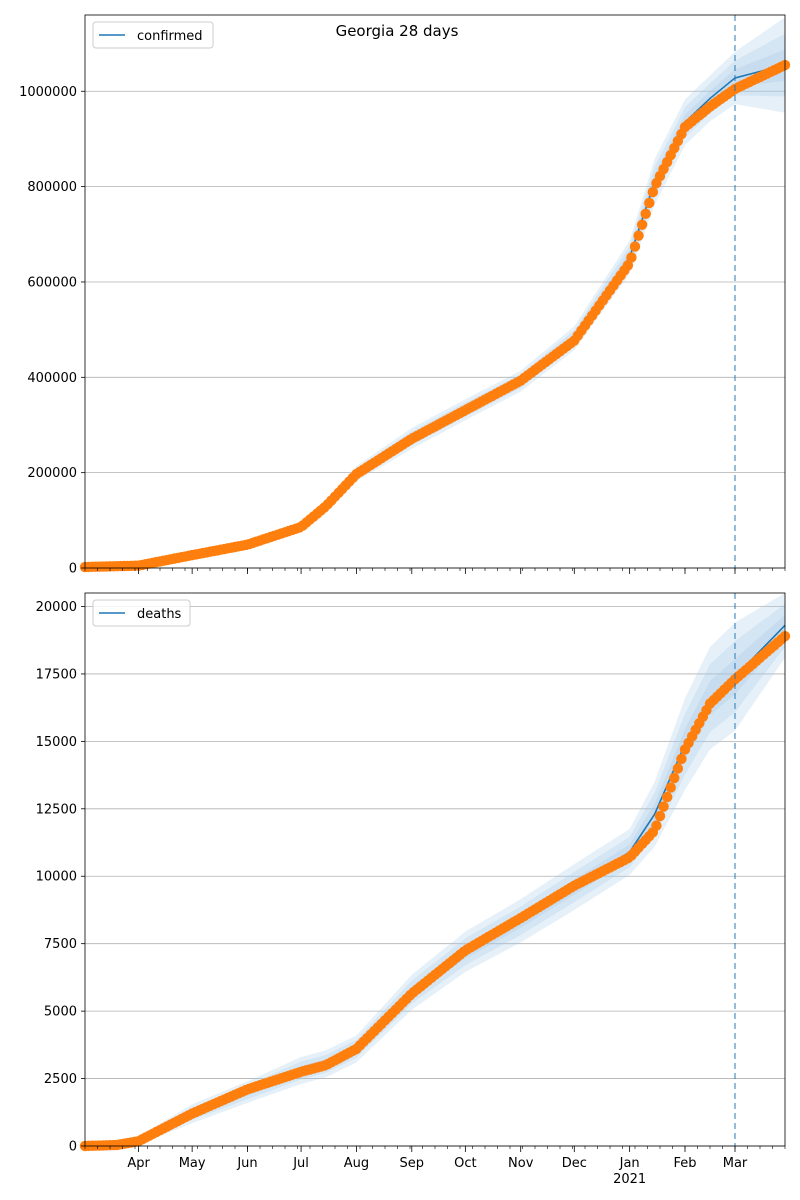 This screenshot has height=1200, width=800. I want to click on legend-label: confirmed, so click(170, 36).